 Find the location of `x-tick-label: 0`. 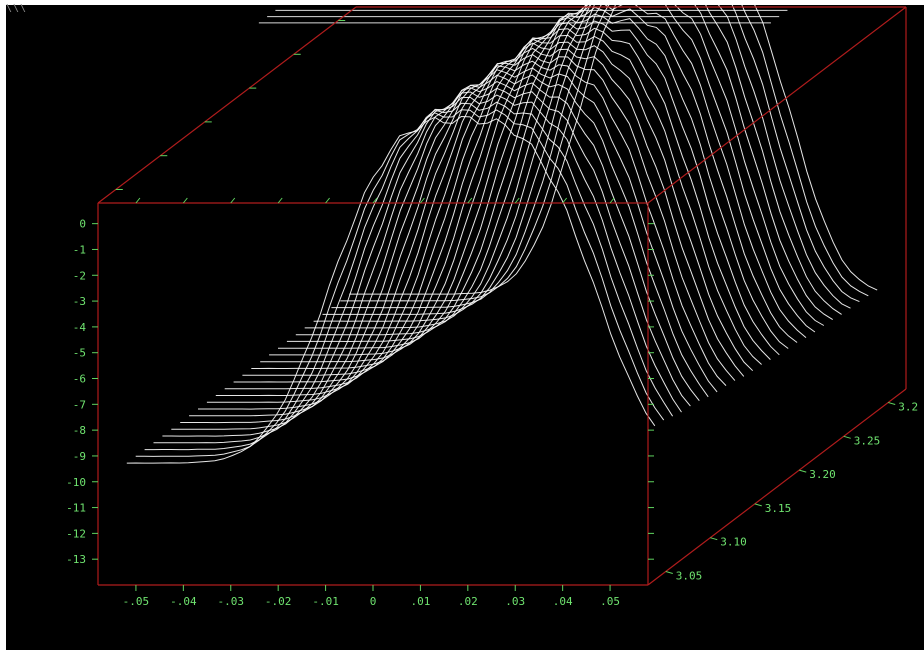

x-tick-label: 0 is located at coordinates (373, 601).